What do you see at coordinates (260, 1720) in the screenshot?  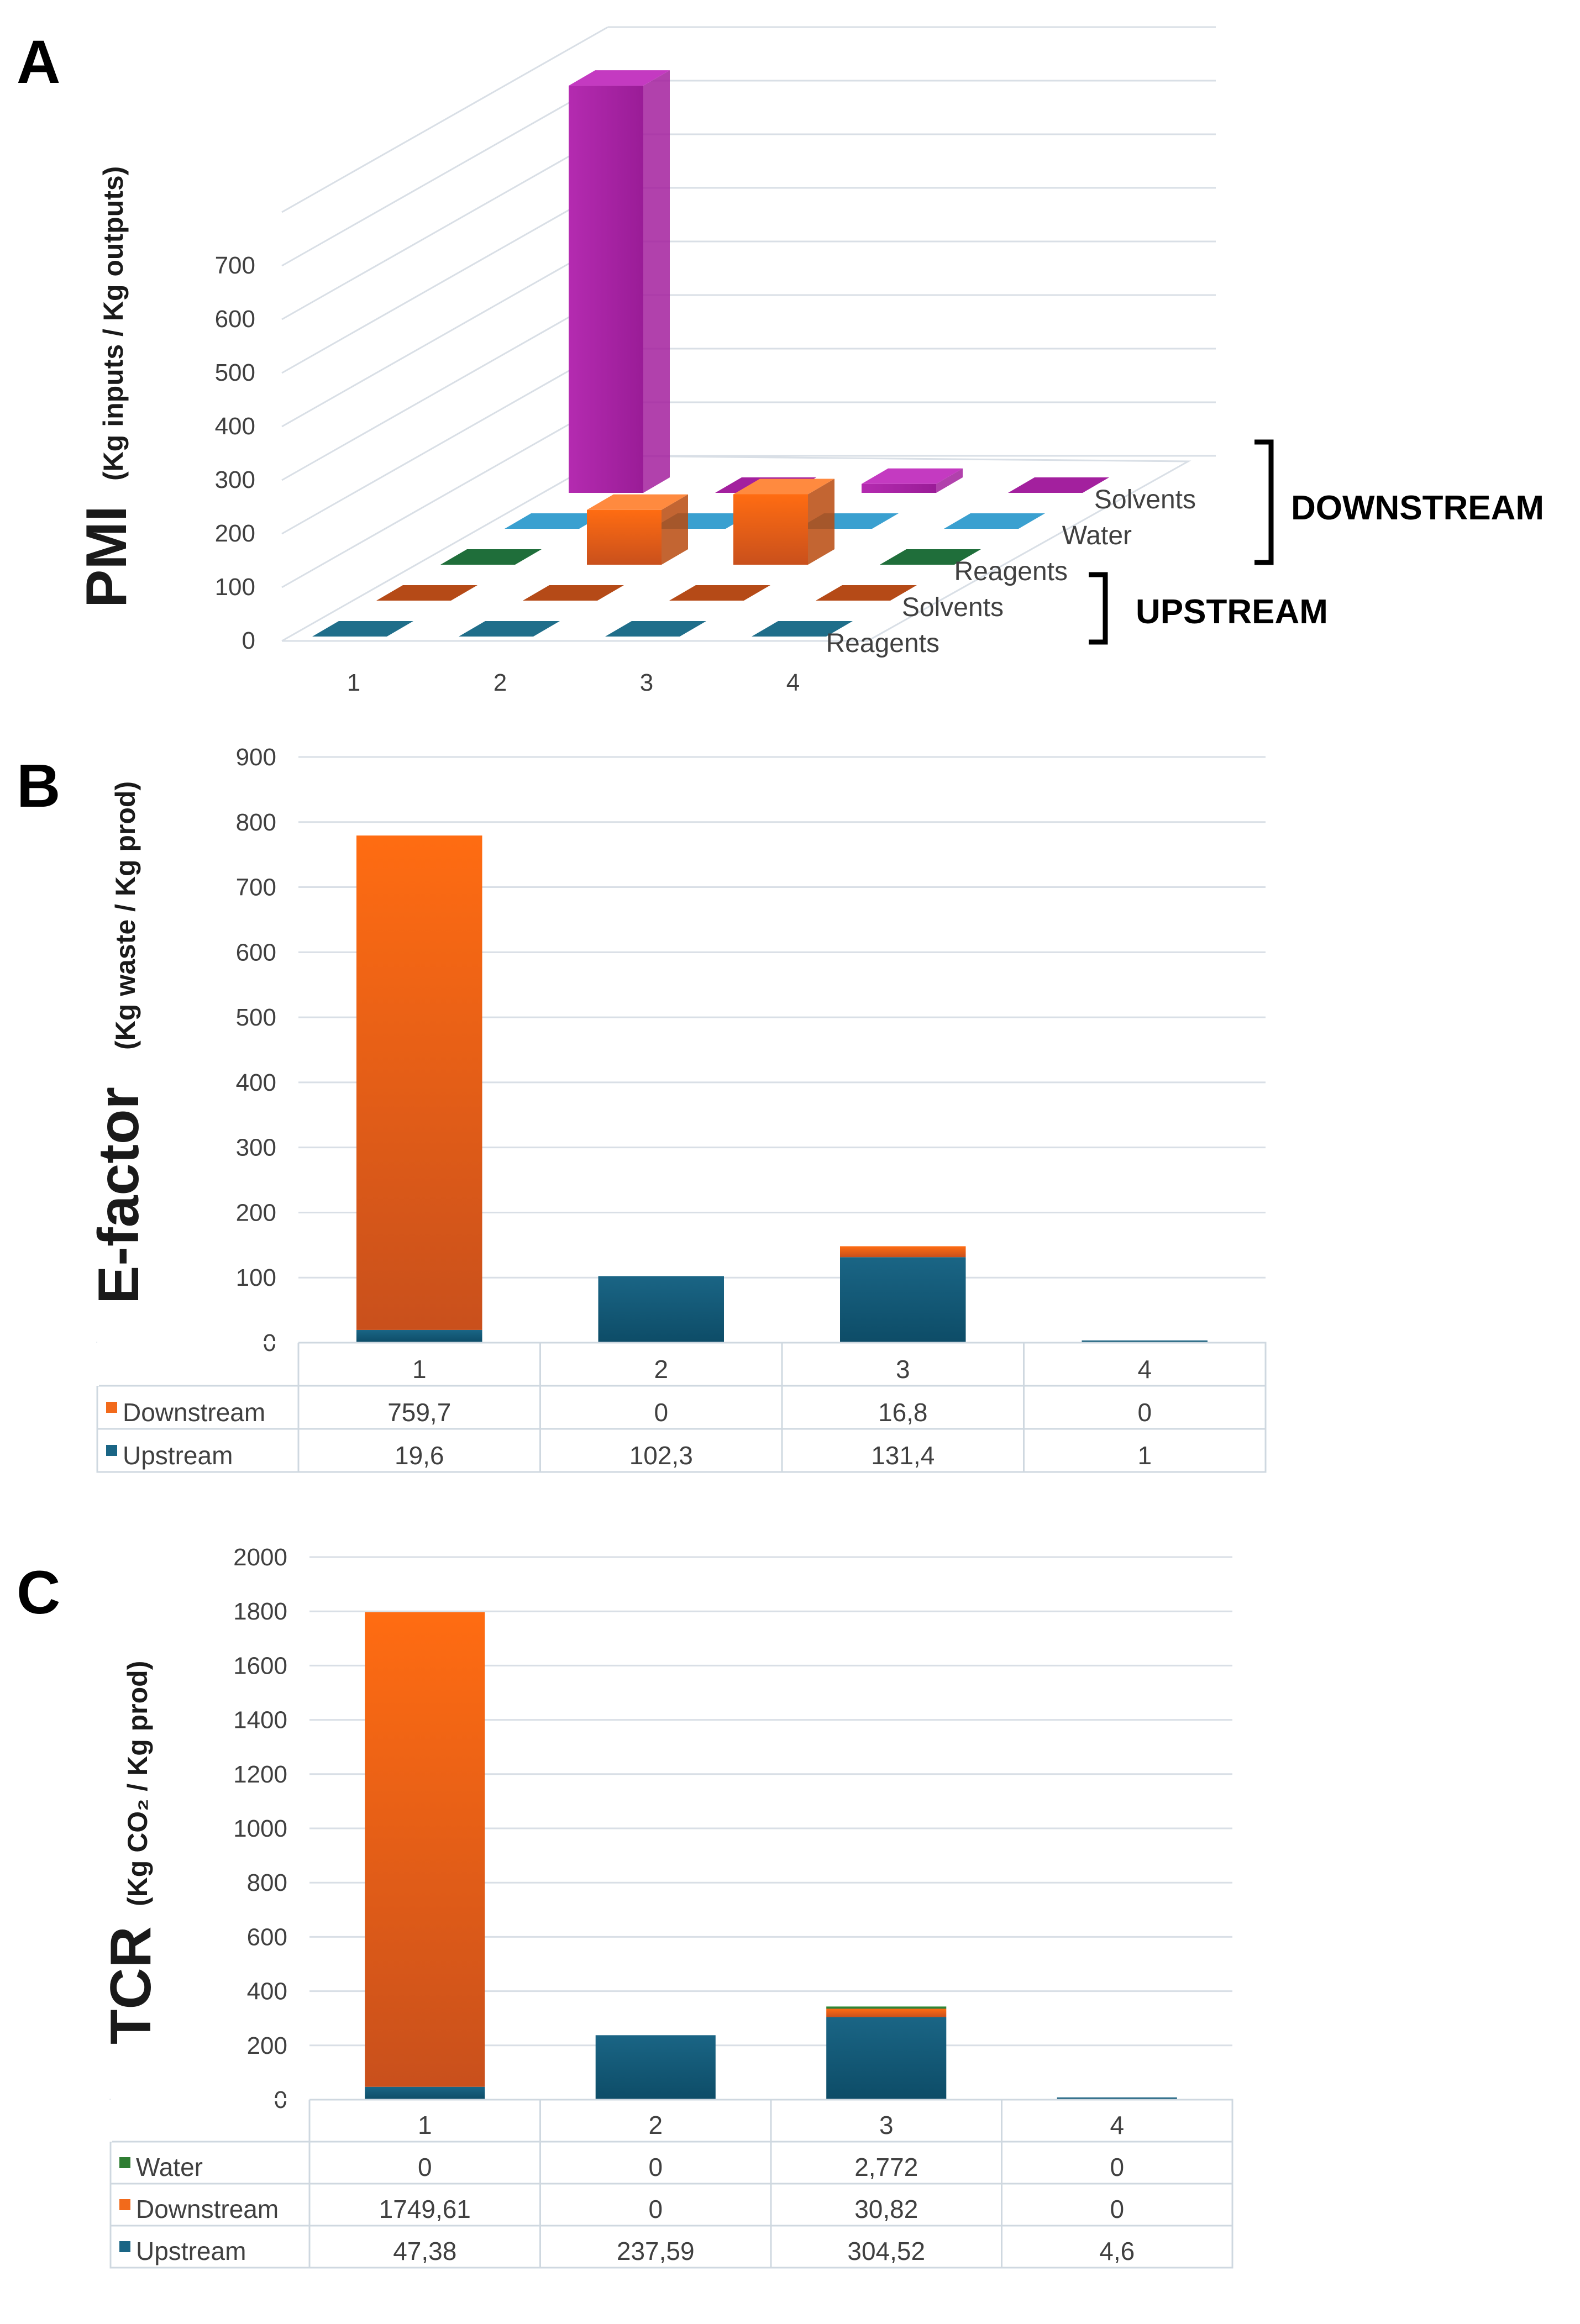 I see `y-tick-label: 1400` at bounding box center [260, 1720].